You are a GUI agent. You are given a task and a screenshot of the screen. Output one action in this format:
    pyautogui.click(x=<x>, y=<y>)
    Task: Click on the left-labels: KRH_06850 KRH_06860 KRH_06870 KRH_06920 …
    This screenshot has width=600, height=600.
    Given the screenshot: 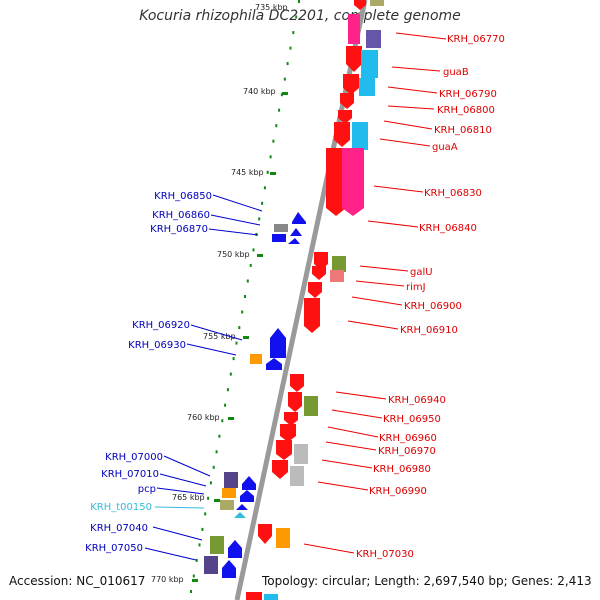 What is the action you would take?
    pyautogui.click(x=148, y=372)
    